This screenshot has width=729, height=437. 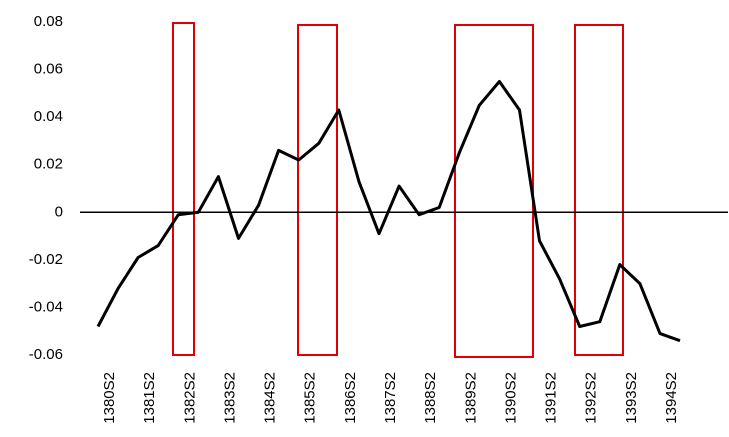 What do you see at coordinates (46, 354) in the screenshot?
I see `y-tick-label: -0.06` at bounding box center [46, 354].